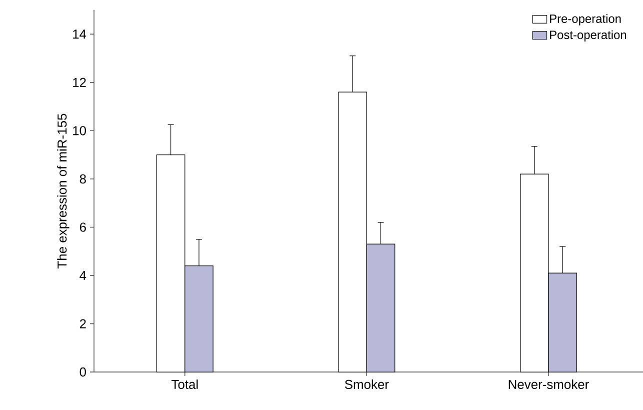  What do you see at coordinates (585, 20) in the screenshot?
I see `legend-label: Pre-operation` at bounding box center [585, 20].